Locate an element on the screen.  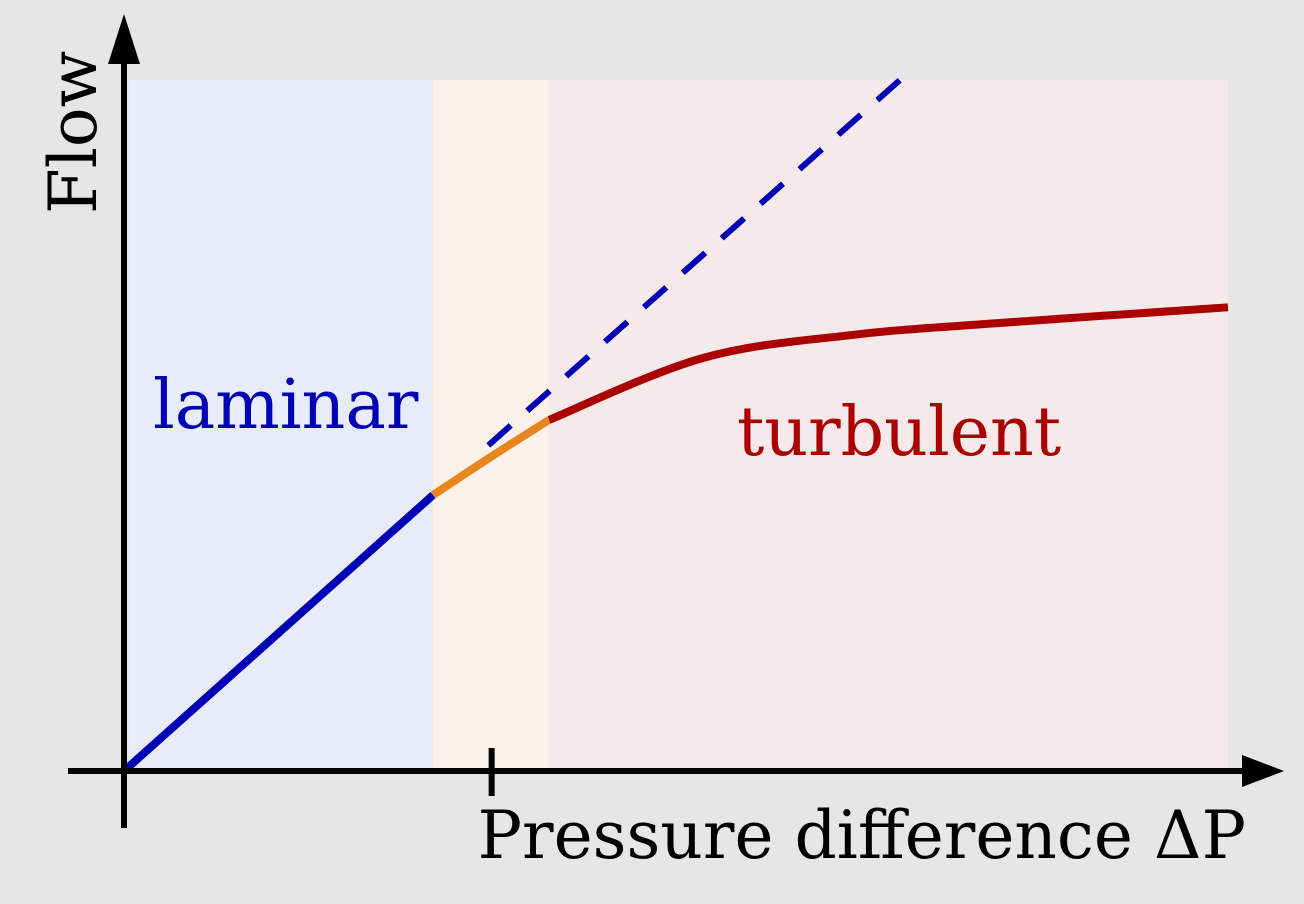
x-axis-arrow-icon is located at coordinates (1263, 771).